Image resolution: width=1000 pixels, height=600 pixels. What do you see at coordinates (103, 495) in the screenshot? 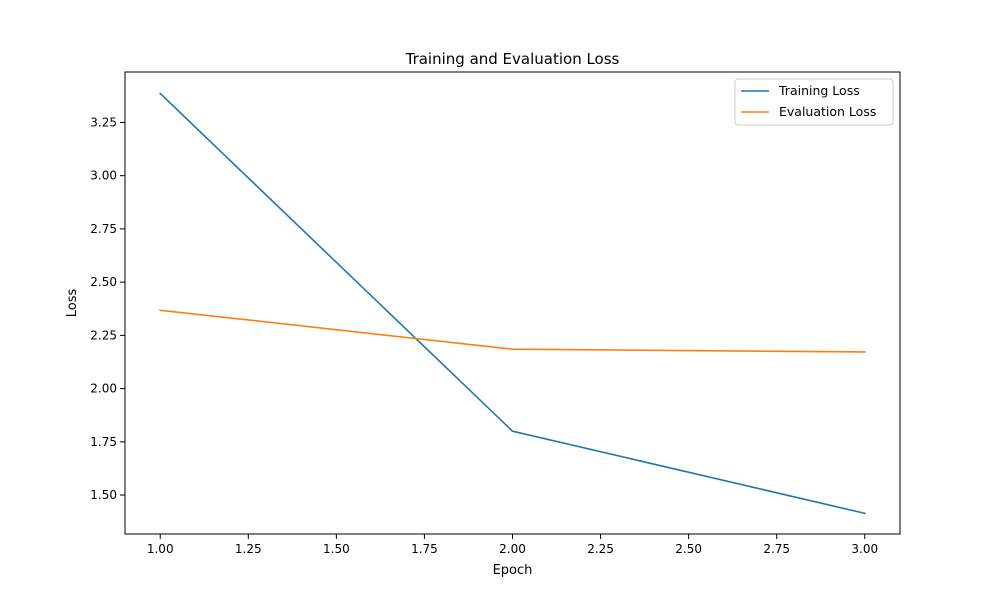
I see `y-tick-label: 1.50` at bounding box center [103, 495].